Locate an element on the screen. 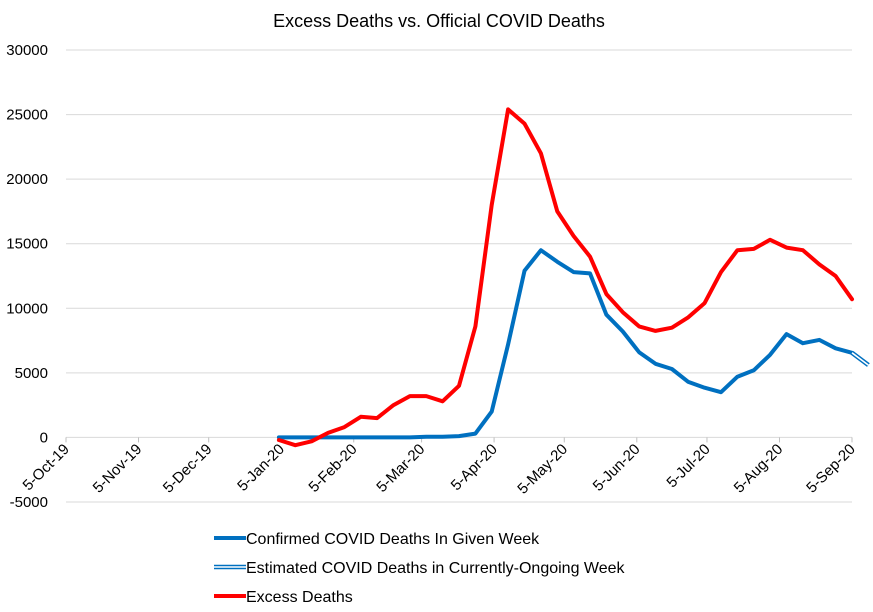 The width and height of the screenshot is (873, 612). legend-label: Confirmed COVID Deaths In Given Week is located at coordinates (393, 539).